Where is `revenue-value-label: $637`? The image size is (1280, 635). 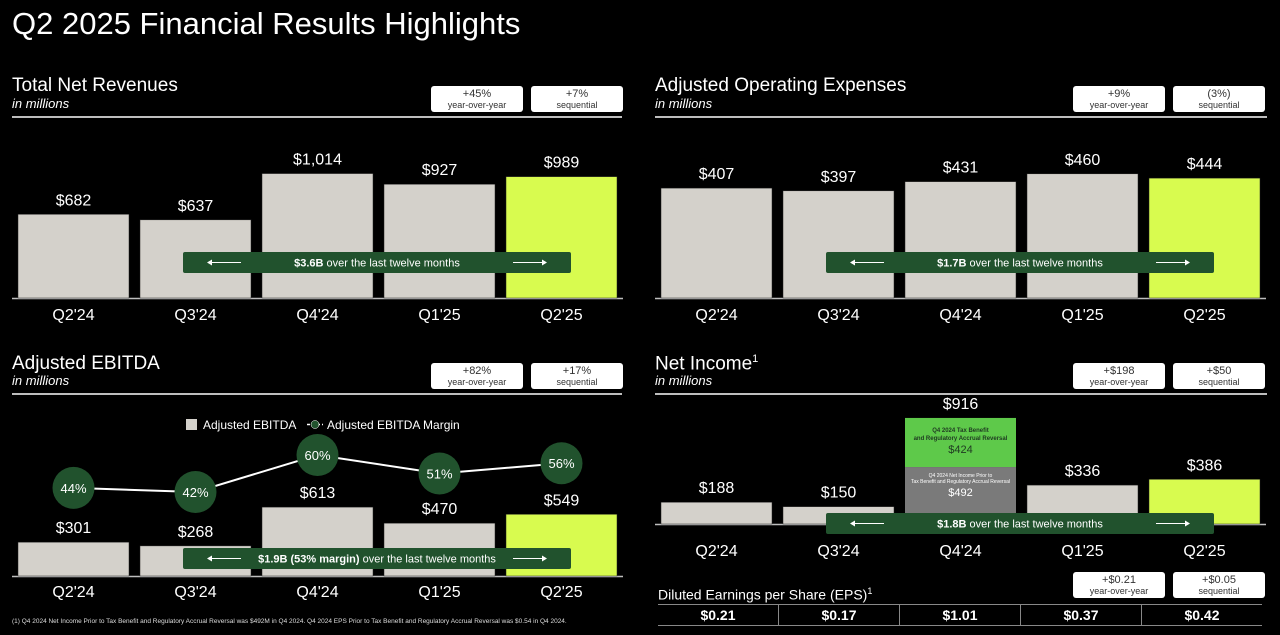
revenue-value-label: $637 is located at coordinates (196, 206).